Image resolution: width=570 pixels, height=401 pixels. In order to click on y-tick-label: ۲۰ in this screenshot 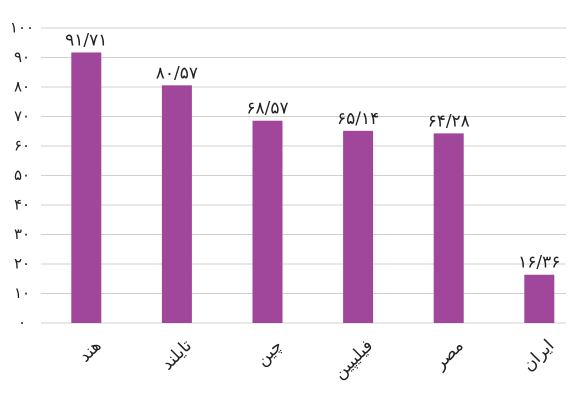, I will do `click(22, 264)`.